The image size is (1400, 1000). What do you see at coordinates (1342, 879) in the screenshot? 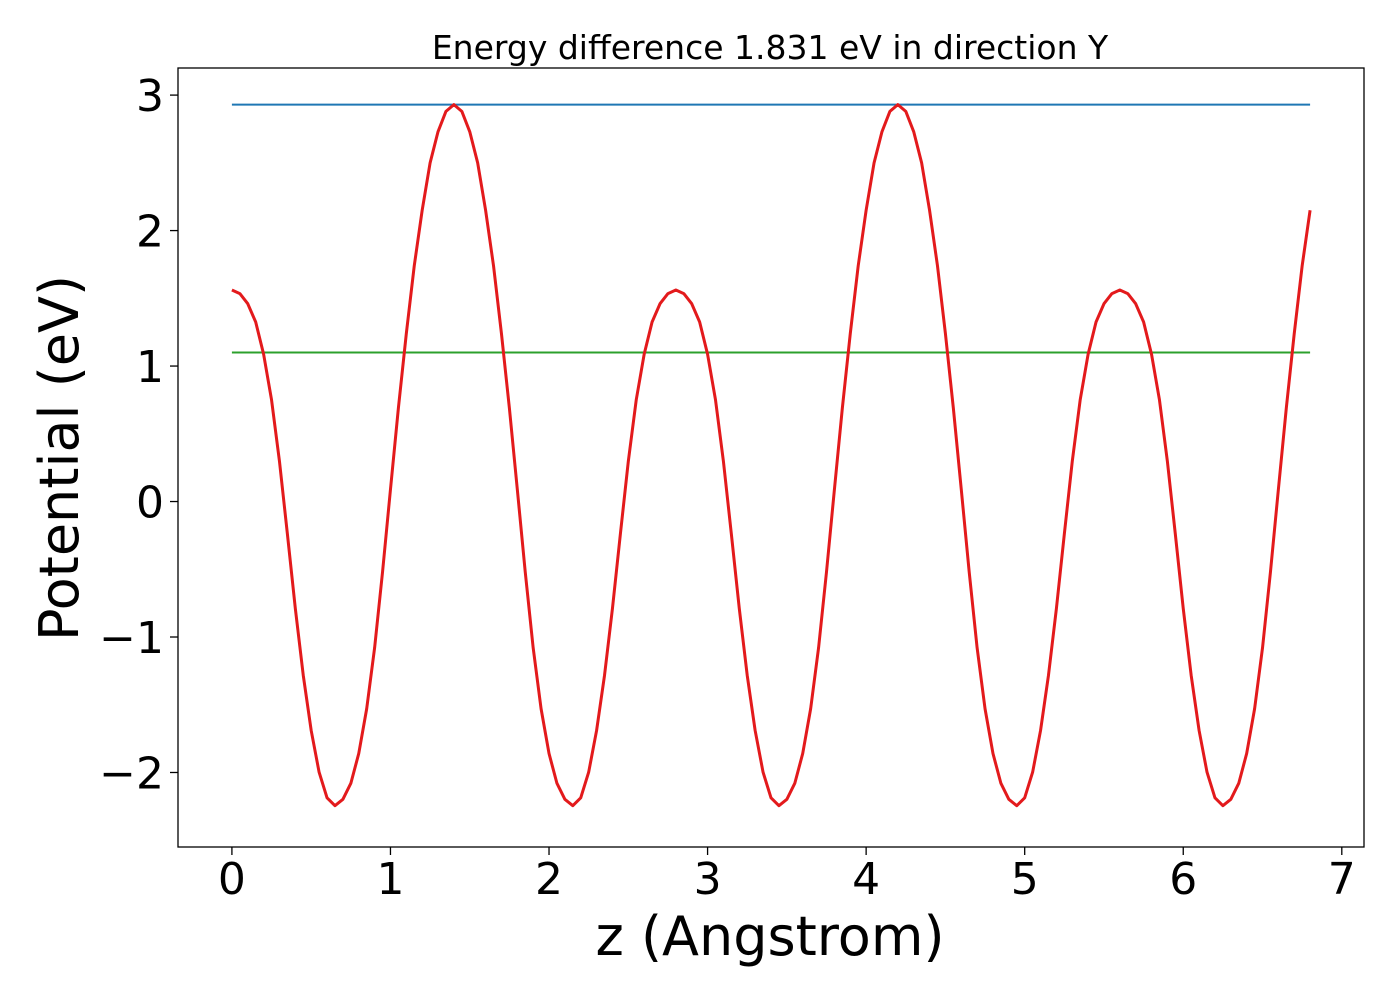
I see `x-tick-label: 7` at bounding box center [1342, 879].